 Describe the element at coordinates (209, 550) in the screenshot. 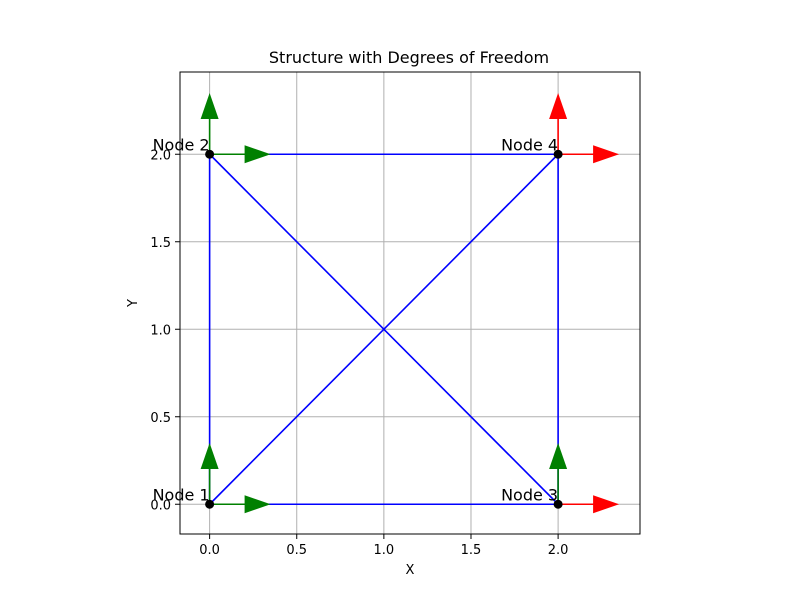

I see `x-tick-label: 0.0` at that location.